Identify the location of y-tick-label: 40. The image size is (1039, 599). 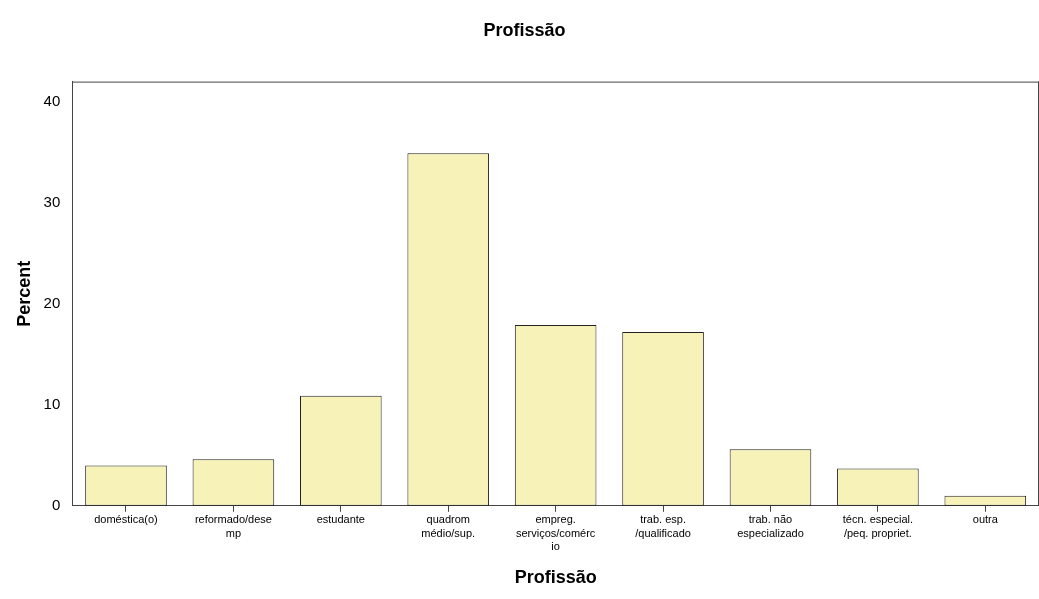
(52, 100).